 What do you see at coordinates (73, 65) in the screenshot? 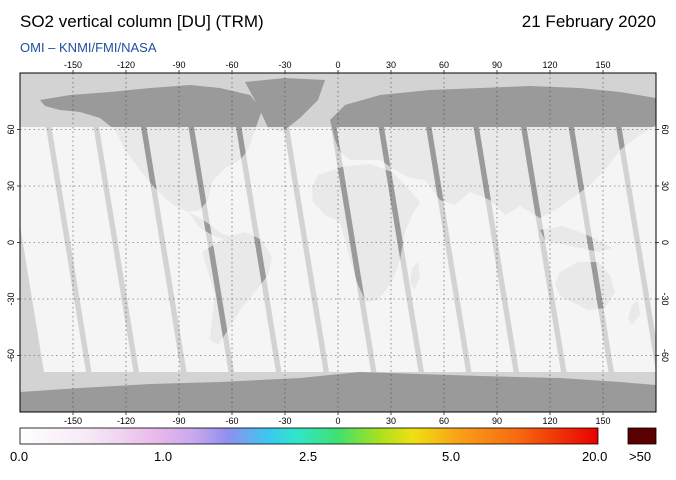
I see `lon-tick-label-top: -150` at bounding box center [73, 65].